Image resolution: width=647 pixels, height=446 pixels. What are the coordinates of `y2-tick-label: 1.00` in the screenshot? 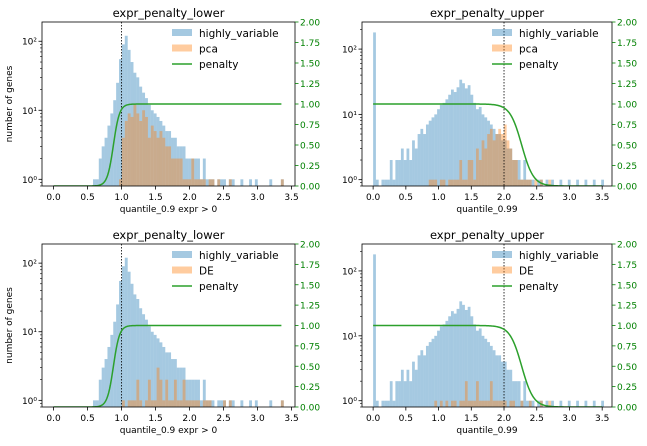 It's located at (310, 327).